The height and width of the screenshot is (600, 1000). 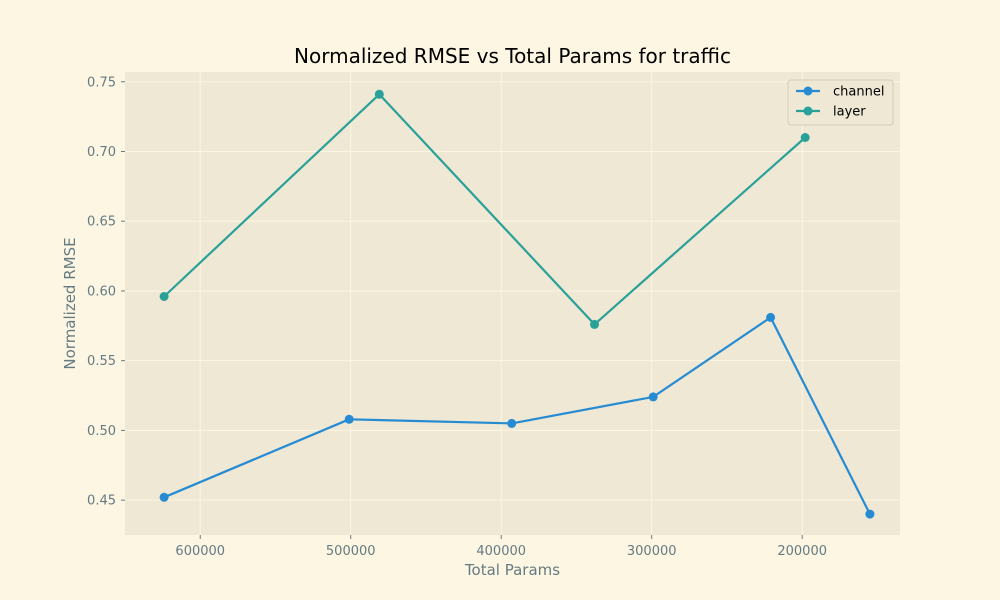 What do you see at coordinates (70, 303) in the screenshot?
I see `y-axis-label: Normalized RMSE` at bounding box center [70, 303].